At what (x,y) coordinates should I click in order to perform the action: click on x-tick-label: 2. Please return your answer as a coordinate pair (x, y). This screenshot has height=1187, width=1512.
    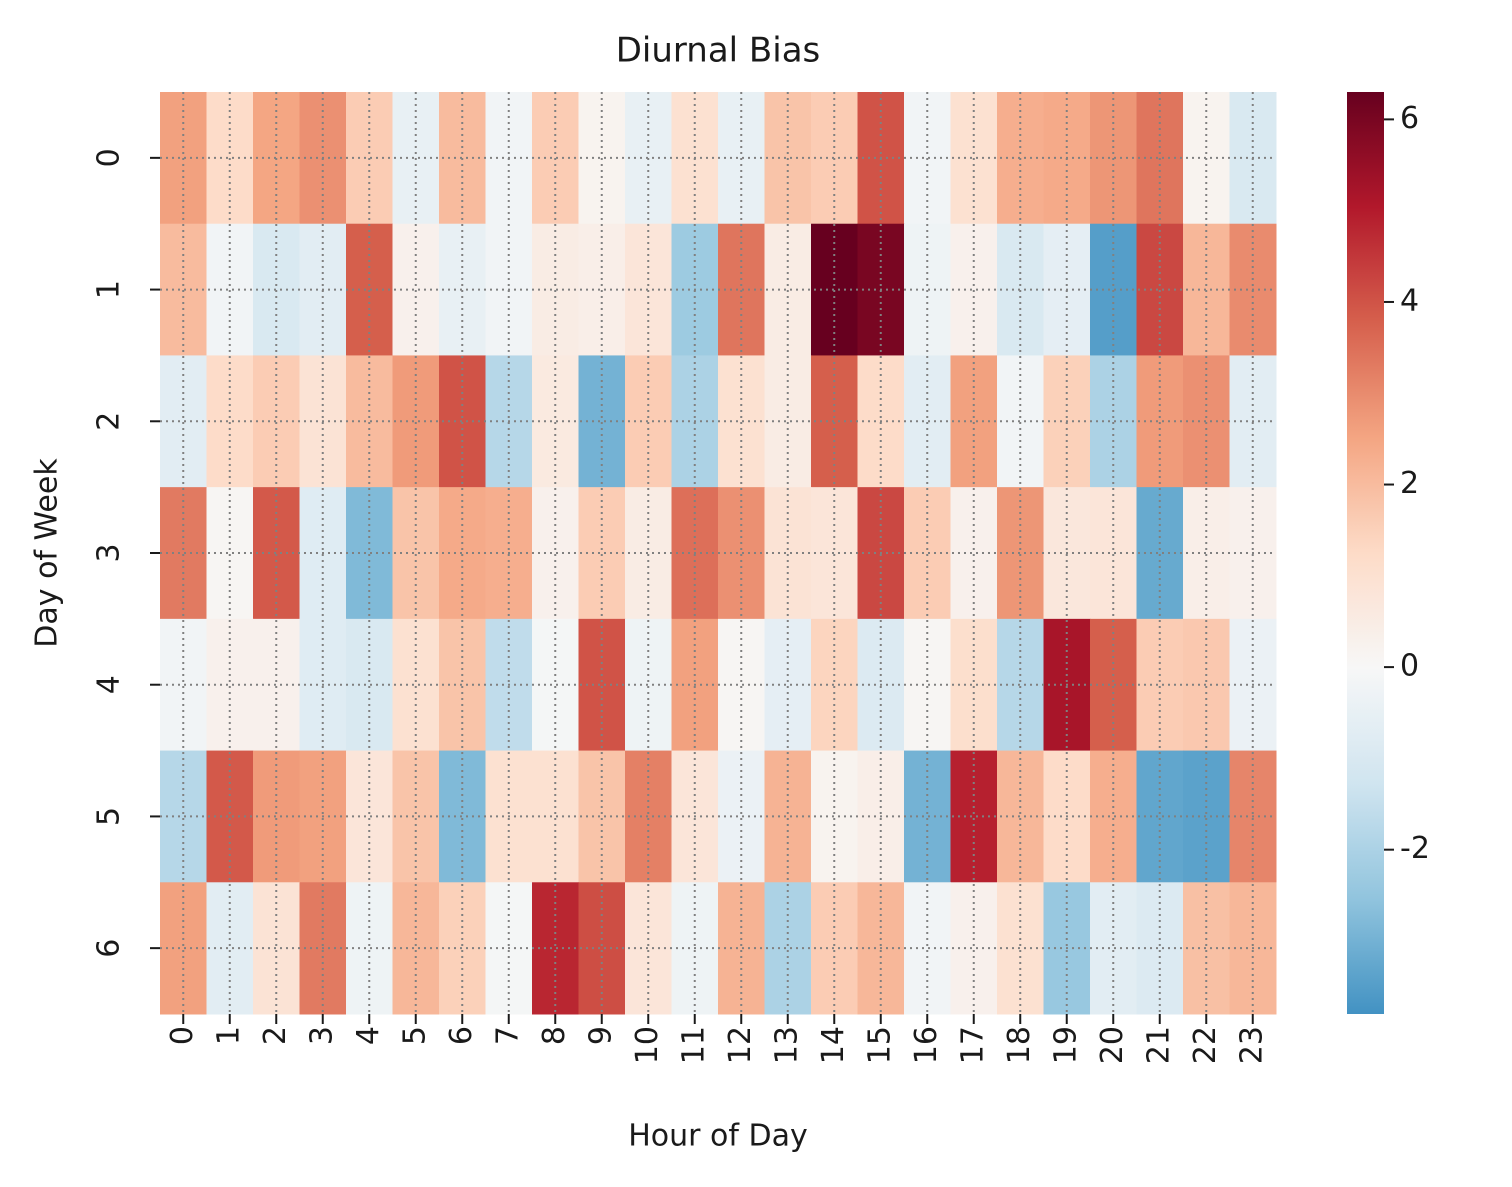
    Looking at the image, I should click on (275, 1035).